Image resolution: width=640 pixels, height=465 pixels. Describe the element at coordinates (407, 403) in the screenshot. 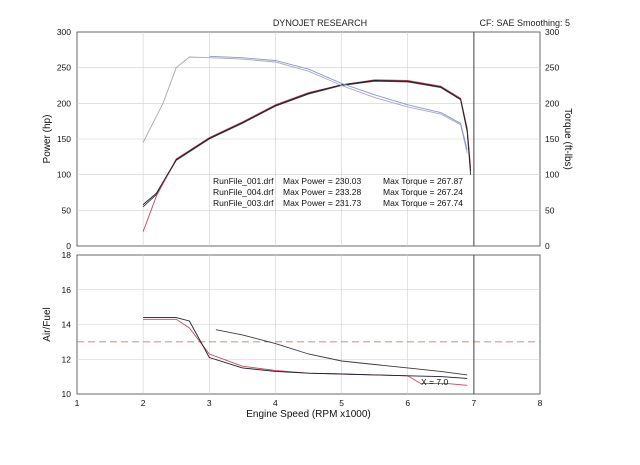

I see `rpm-tick-label: 6` at that location.